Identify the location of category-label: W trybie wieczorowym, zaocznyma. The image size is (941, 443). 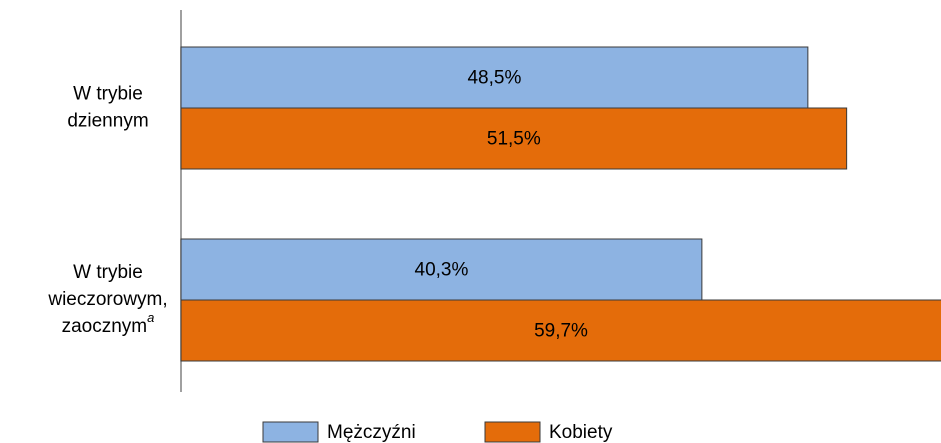
(107, 299).